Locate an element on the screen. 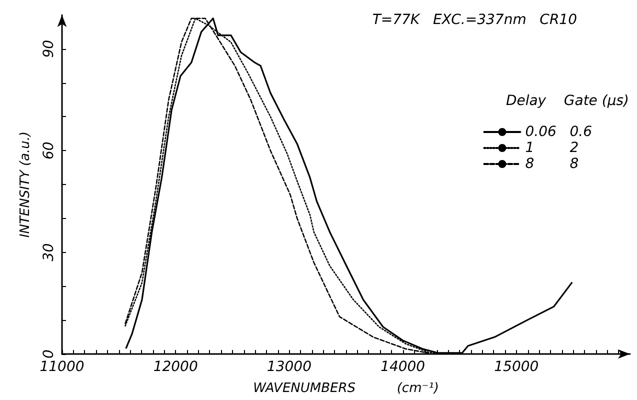 This screenshot has height=400, width=637. chart-title: T=77K EXC.=337nm CR10 is located at coordinates (475, 20).